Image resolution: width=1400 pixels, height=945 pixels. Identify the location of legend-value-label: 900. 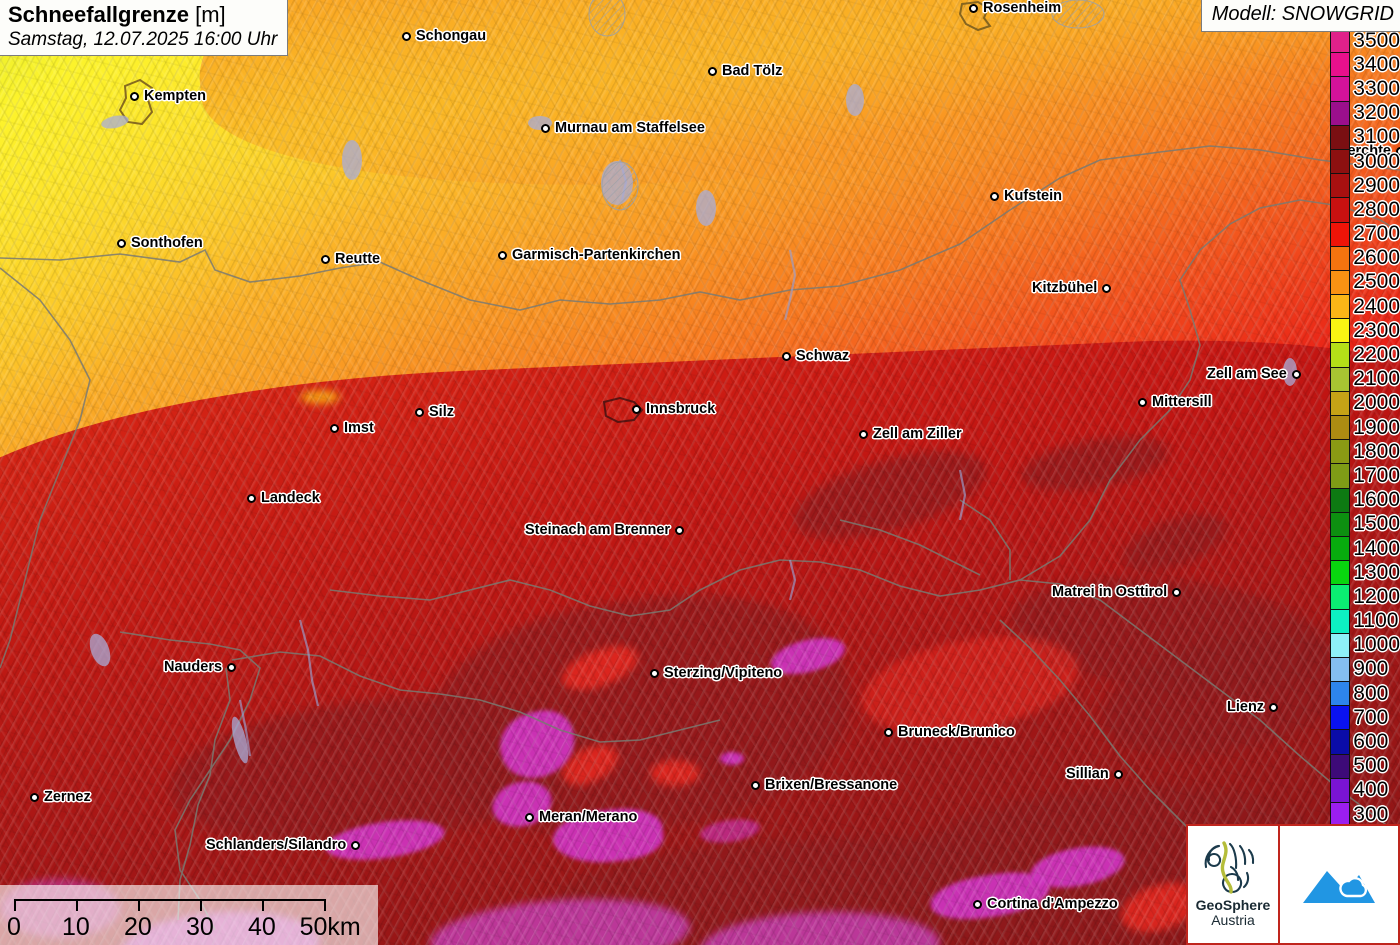
(1371, 669).